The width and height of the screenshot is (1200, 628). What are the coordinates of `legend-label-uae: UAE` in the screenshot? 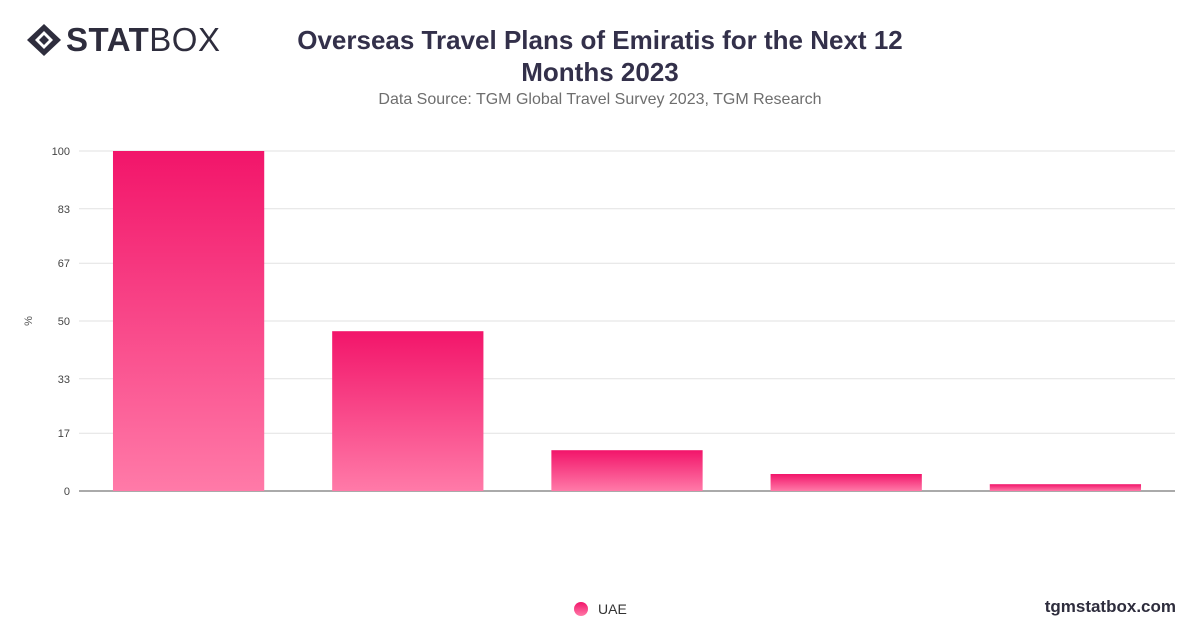 It's located at (612, 609).